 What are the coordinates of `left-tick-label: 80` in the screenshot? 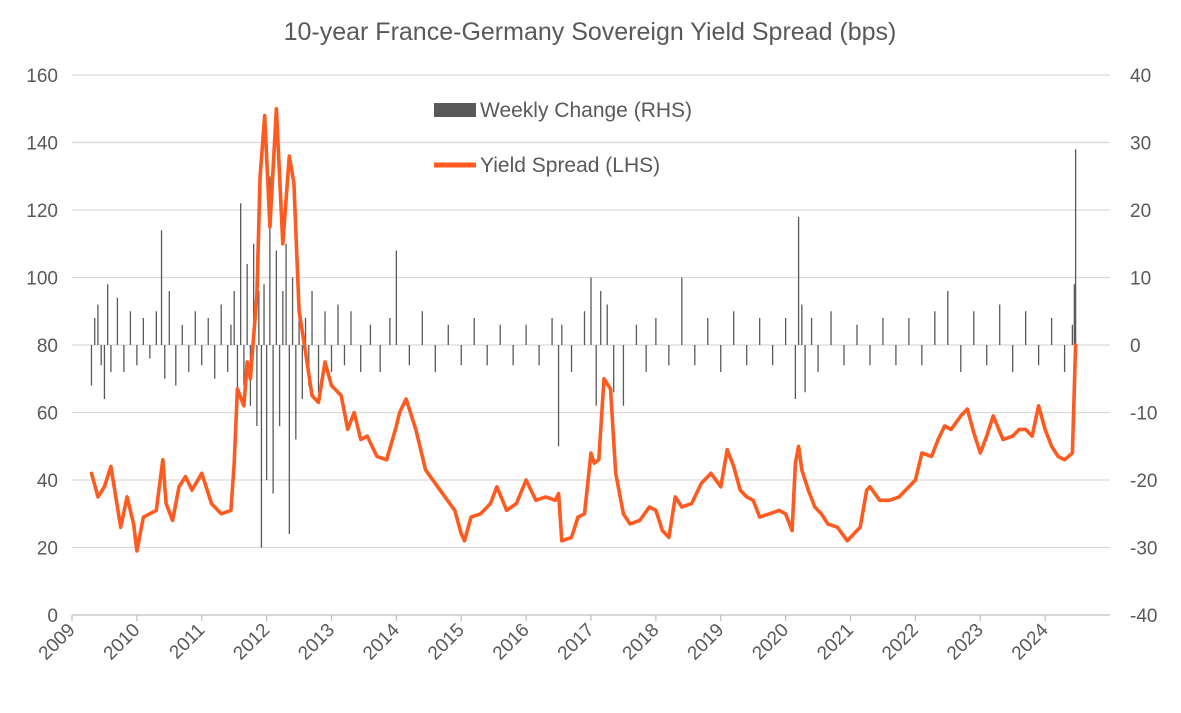 It's located at (47, 346).